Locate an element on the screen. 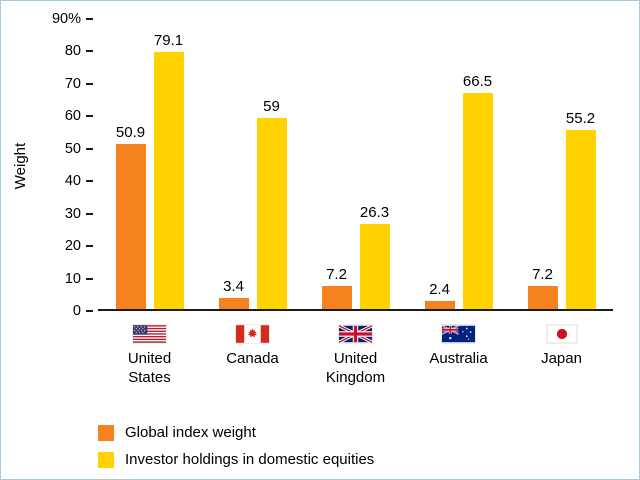 The width and height of the screenshot is (640, 480). bar-investor-holdings: 26.3 is located at coordinates (374, 256).